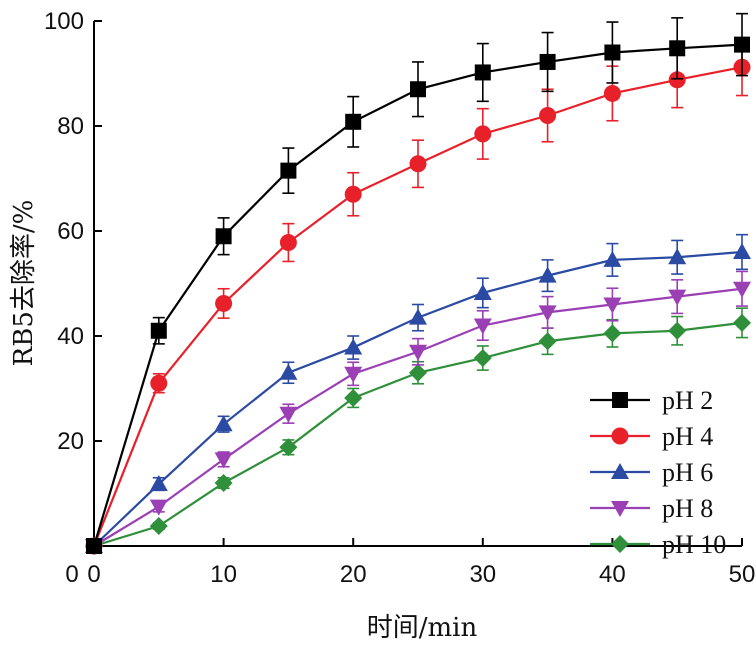 The height and width of the screenshot is (650, 756). I want to click on x-tick-label: 40, so click(612, 574).